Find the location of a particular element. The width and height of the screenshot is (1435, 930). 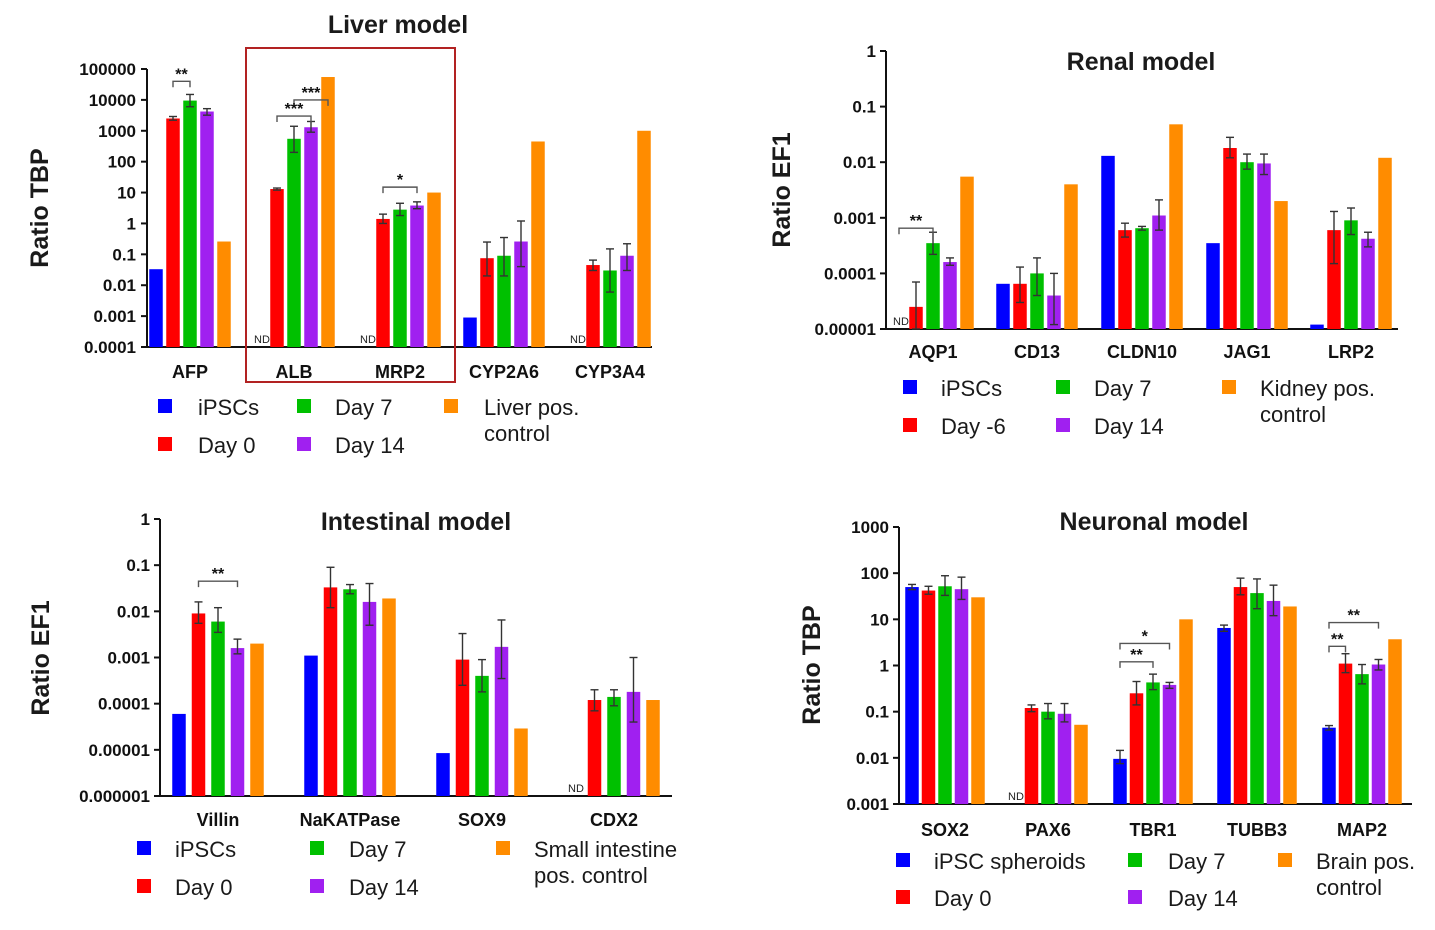

legend-label: Small intestine is located at coordinates (605, 849).